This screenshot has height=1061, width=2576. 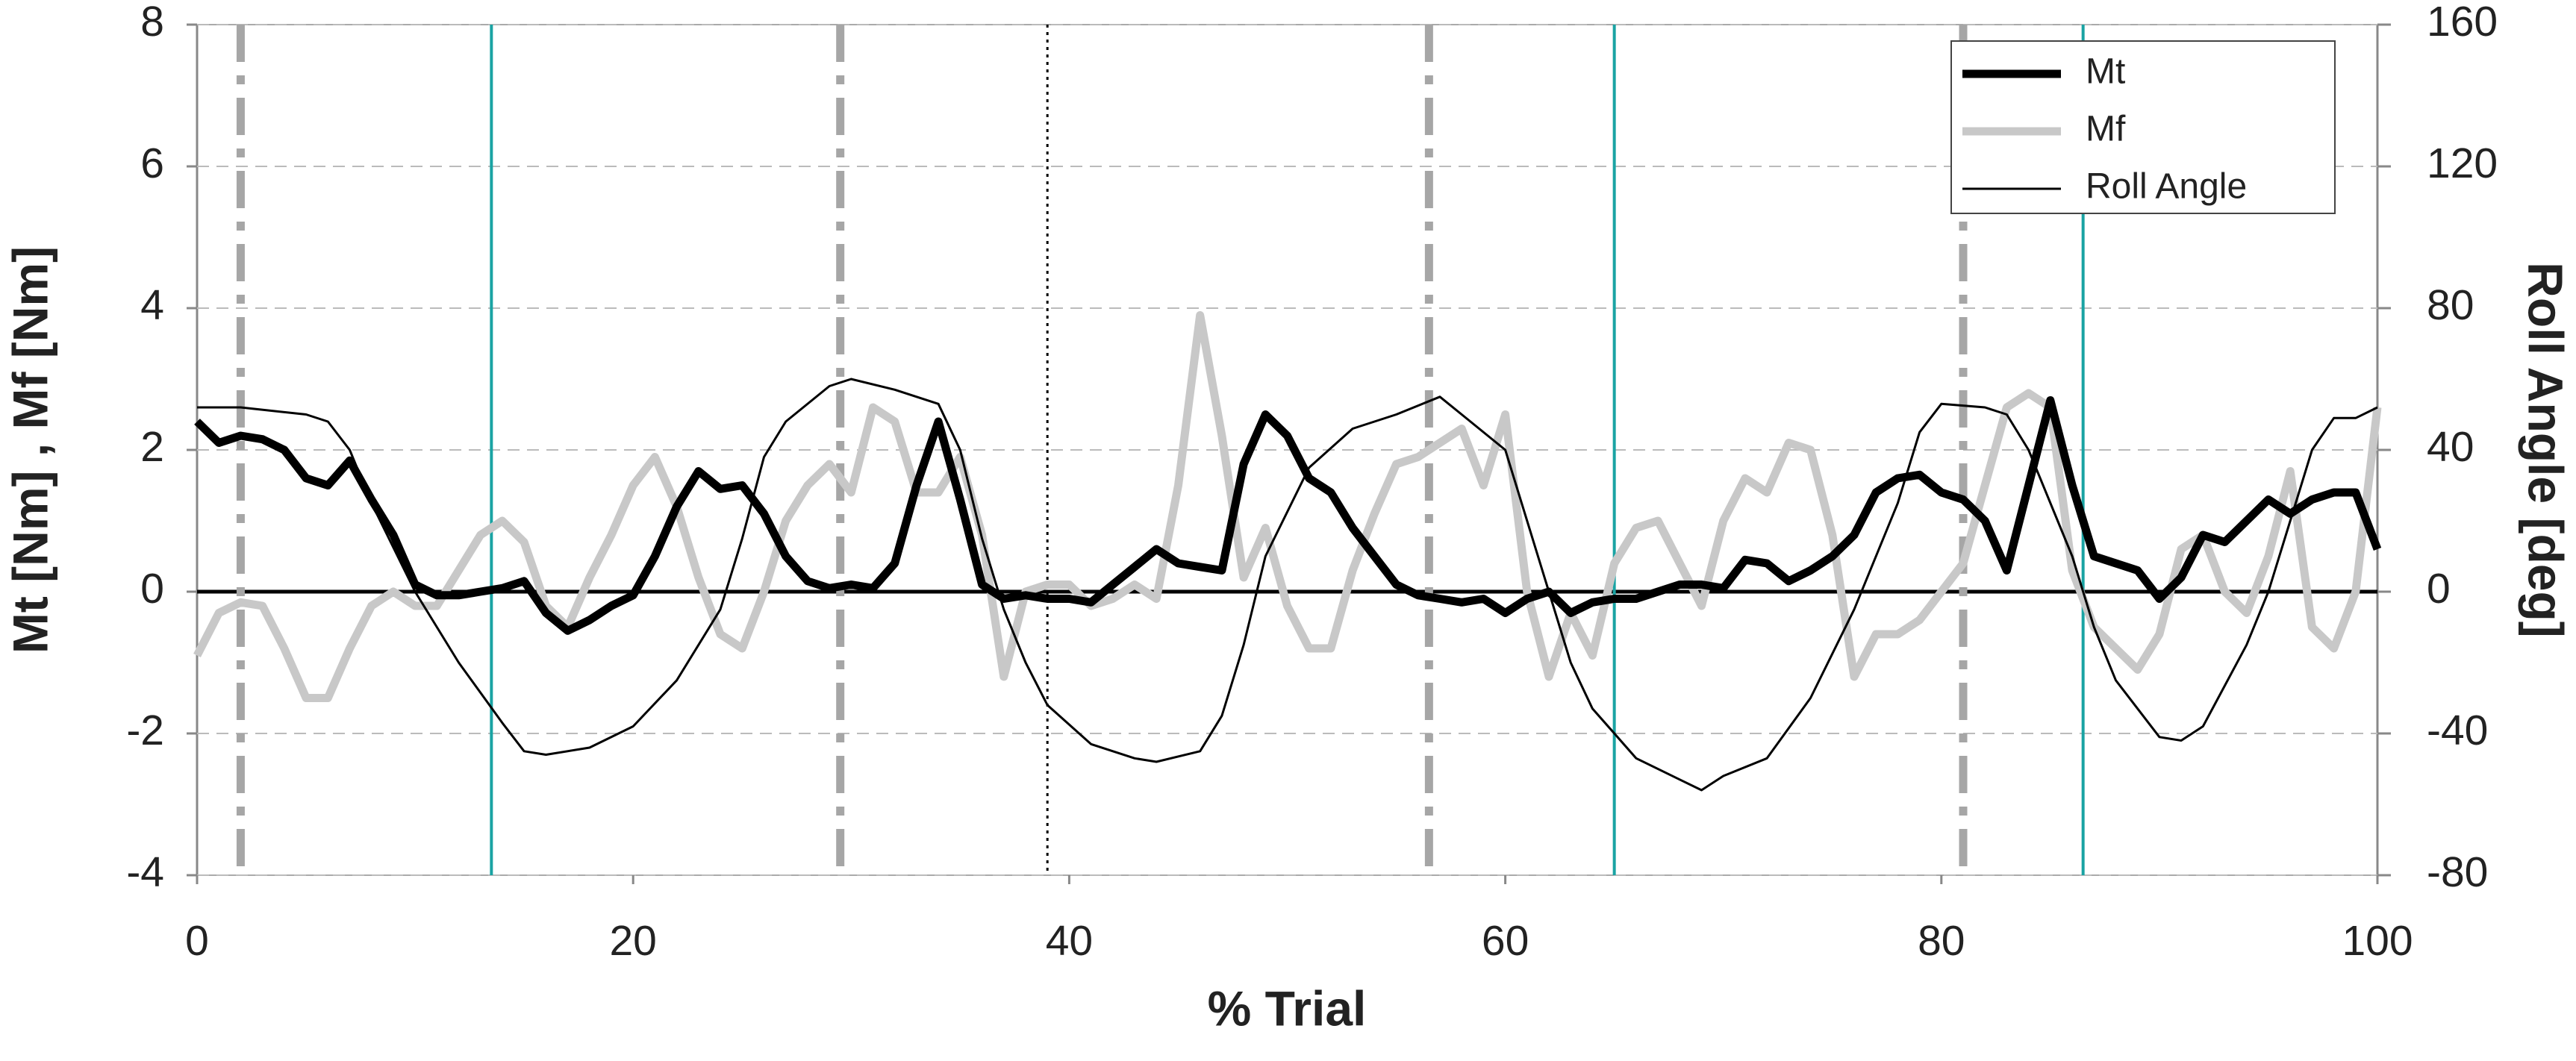 What do you see at coordinates (2450, 447) in the screenshot?
I see `y2-tick-label: 40` at bounding box center [2450, 447].